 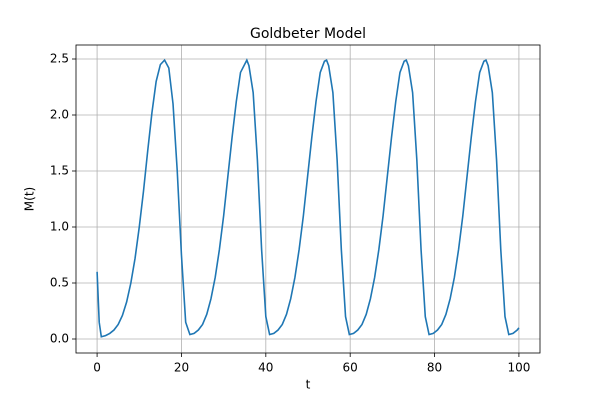 What do you see at coordinates (59, 283) in the screenshot?
I see `y-tick-label: 0.5` at bounding box center [59, 283].